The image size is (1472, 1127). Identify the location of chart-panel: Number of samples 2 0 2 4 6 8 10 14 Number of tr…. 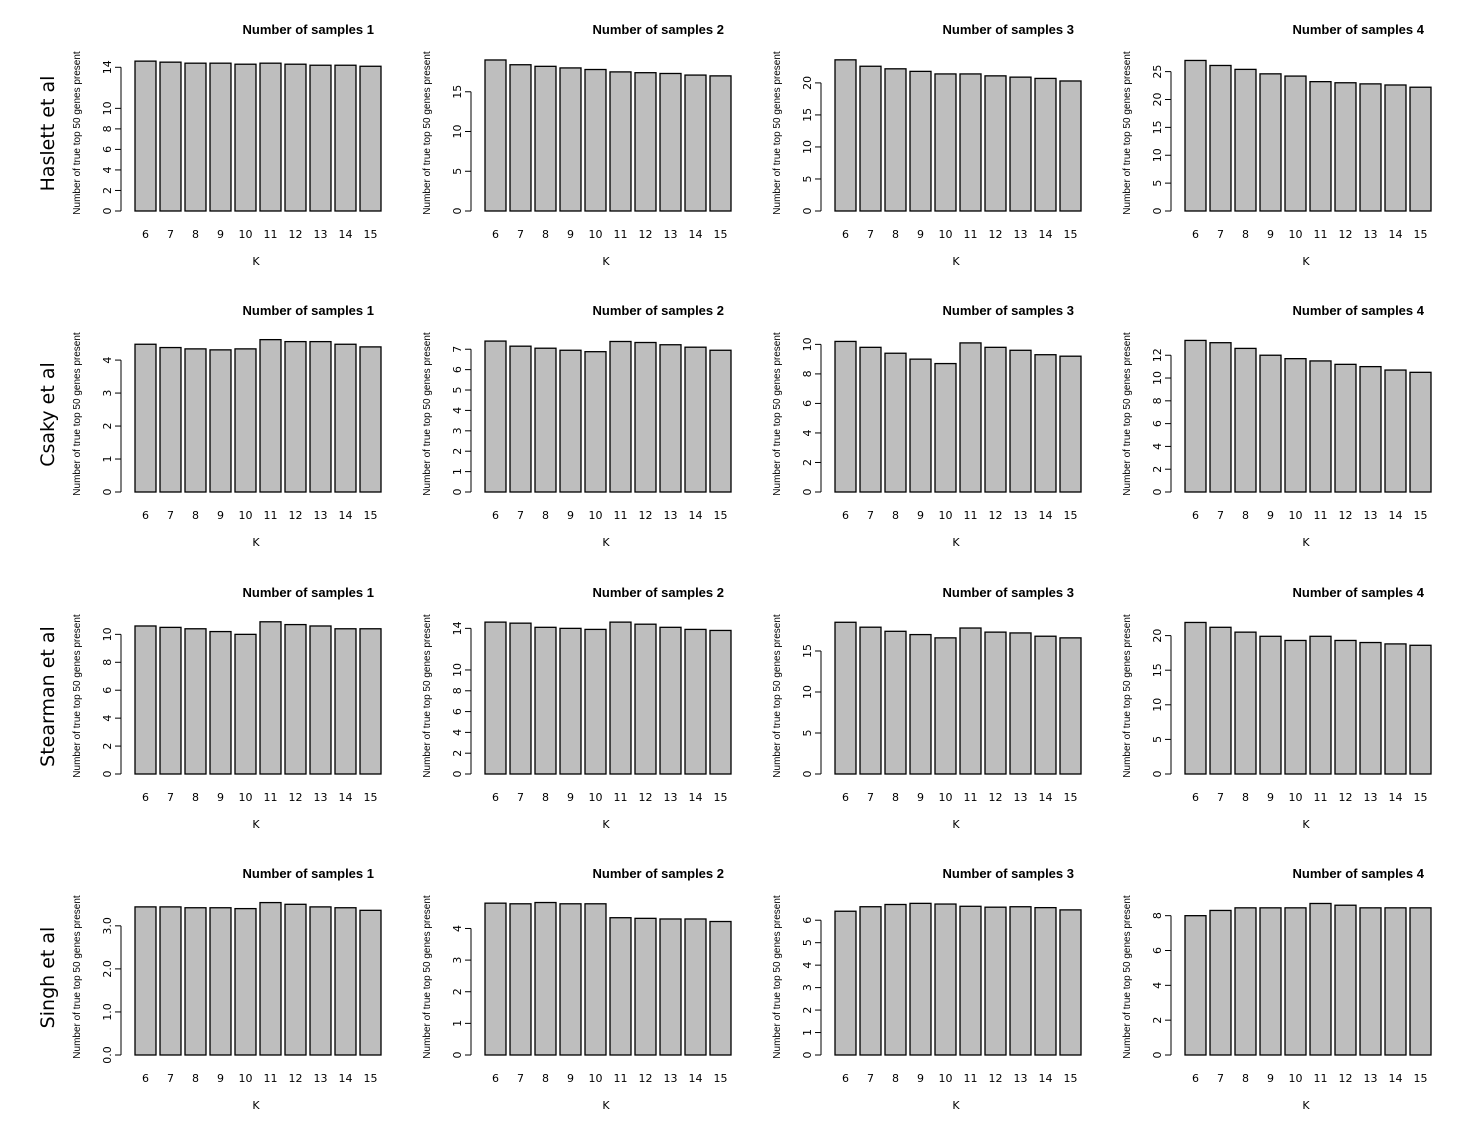
(577, 708).